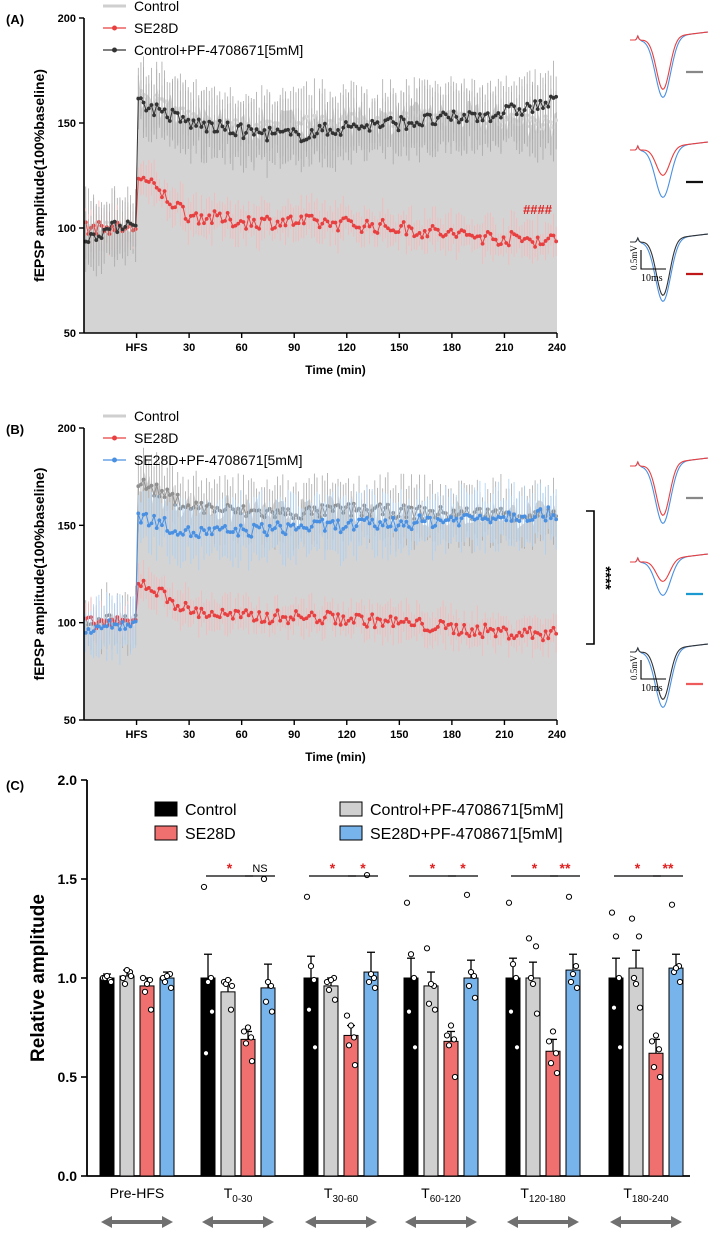 This screenshot has width=709, height=1240. Describe the element at coordinates (294, 735) in the screenshot. I see `x-tick-label: 90` at that location.